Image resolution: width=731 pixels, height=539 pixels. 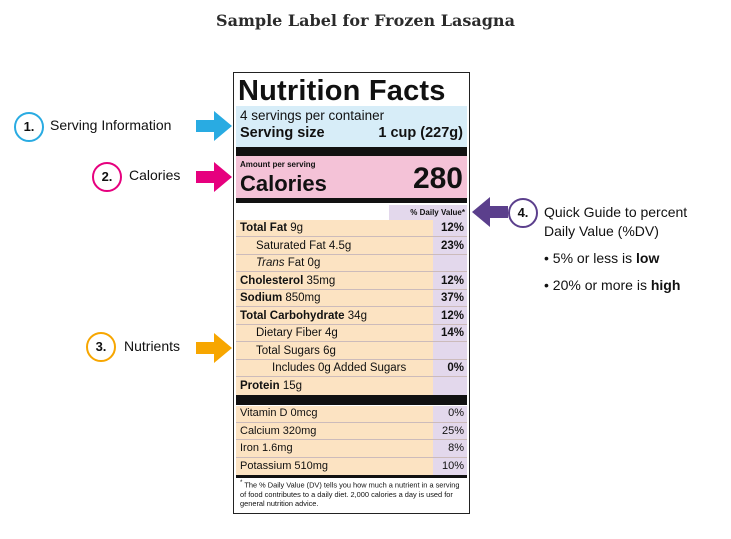 What do you see at coordinates (351, 351) in the screenshot?
I see `nutrient-row: Total Sugars 6g` at bounding box center [351, 351].